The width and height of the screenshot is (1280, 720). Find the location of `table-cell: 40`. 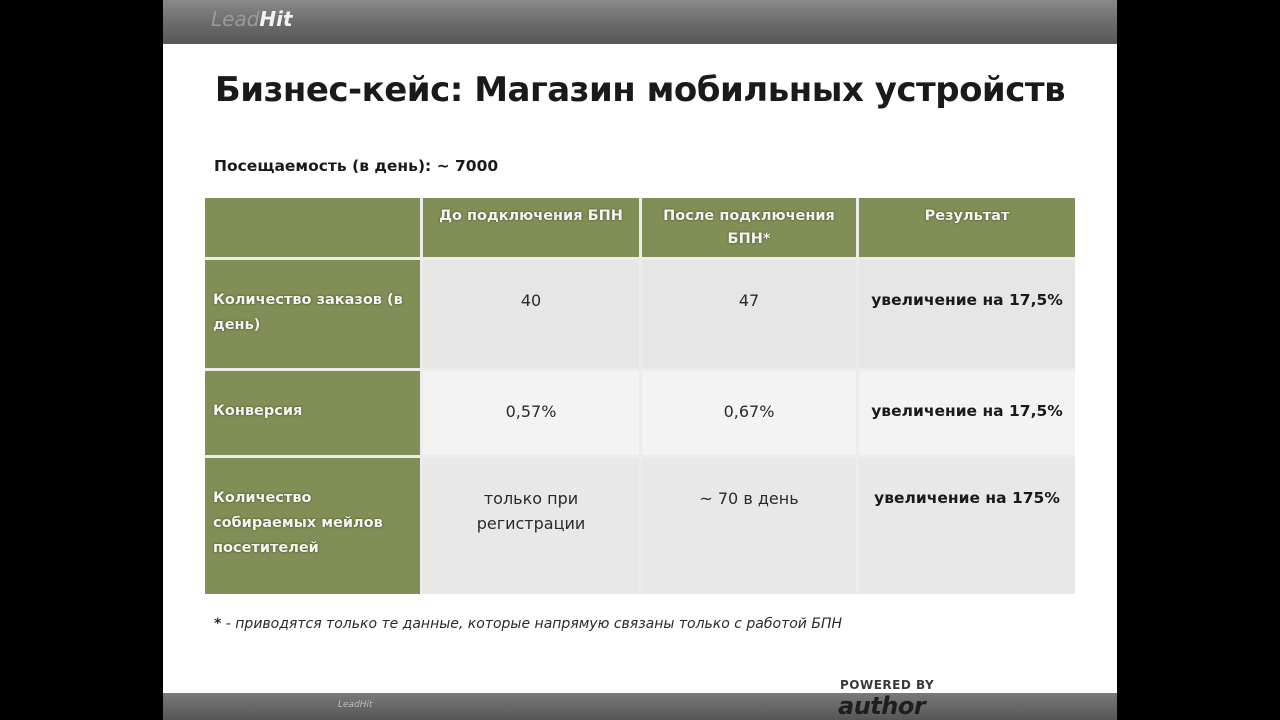

table-cell: 40 is located at coordinates (531, 314).